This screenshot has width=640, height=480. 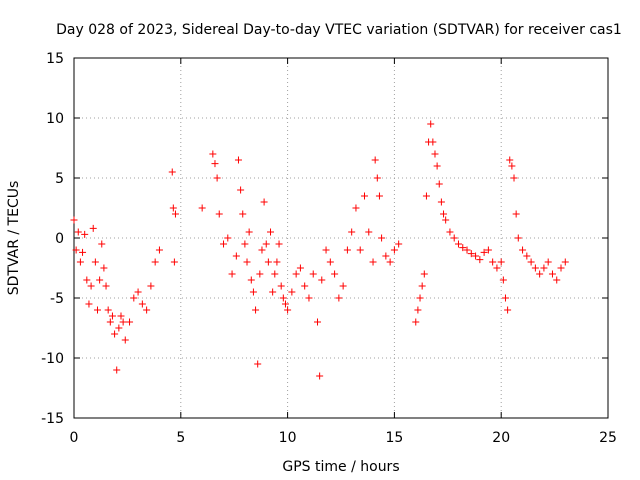 What do you see at coordinates (394, 438) in the screenshot?
I see `x-tick-label: 15` at bounding box center [394, 438].